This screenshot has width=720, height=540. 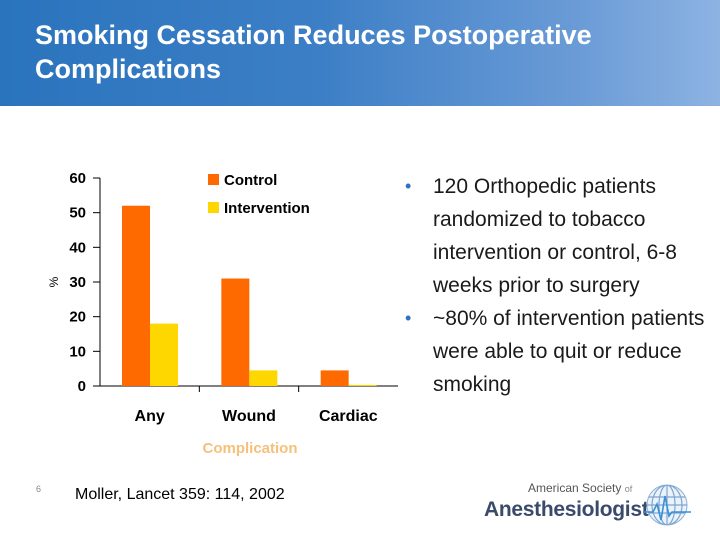 What do you see at coordinates (334, 378) in the screenshot?
I see `bar-control-cardiac` at bounding box center [334, 378].